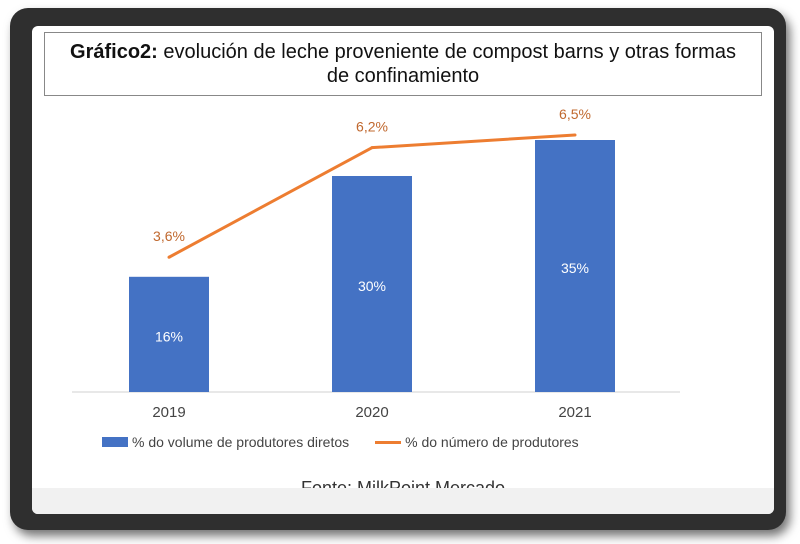 The height and width of the screenshot is (544, 800). I want to click on bar-2020, so click(372, 284).